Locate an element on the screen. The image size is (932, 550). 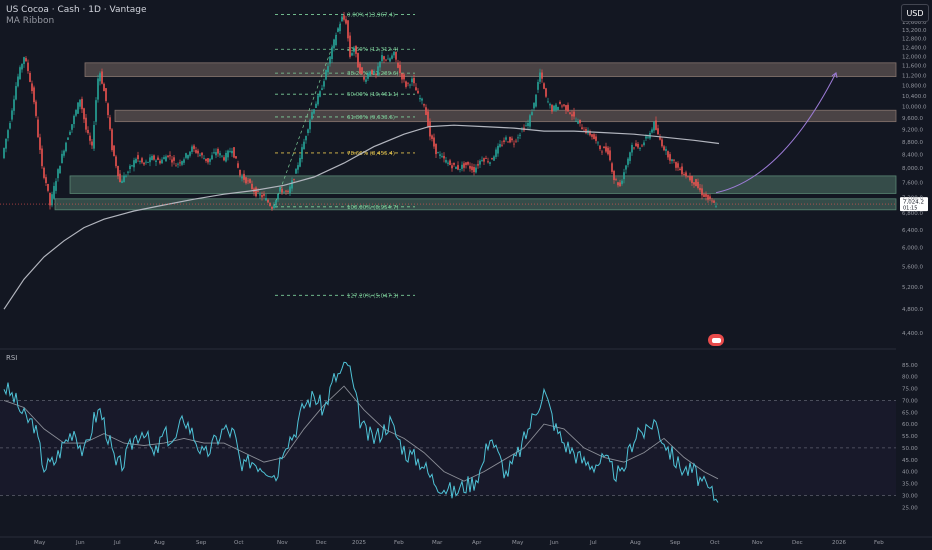
us-flag-event-icon is located at coordinates (716, 340).